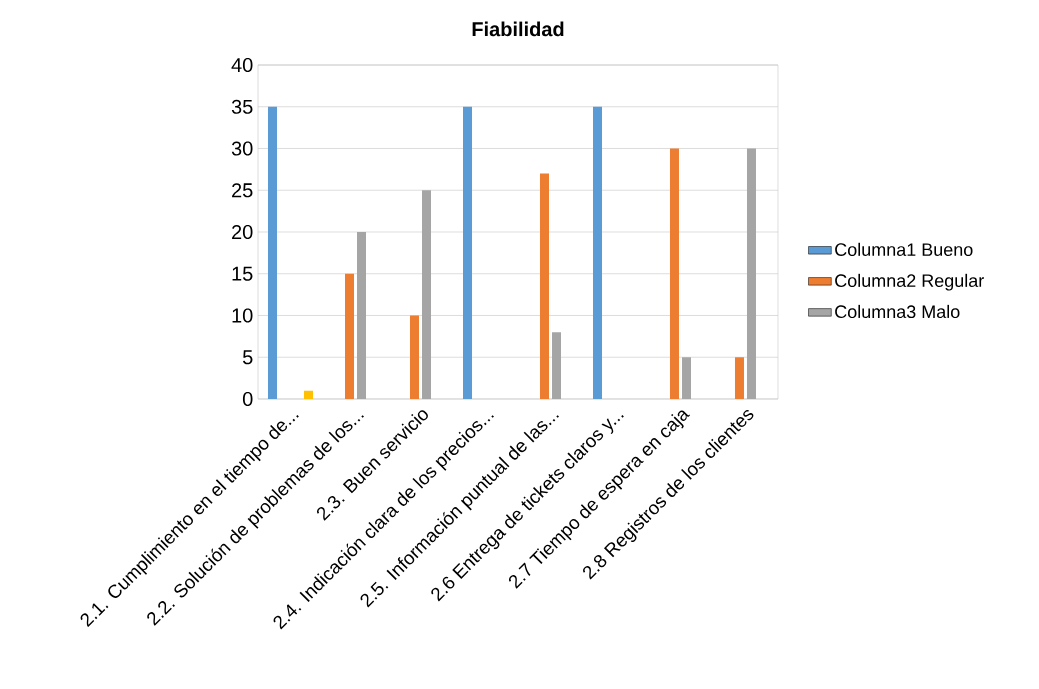 Image resolution: width=1039 pixels, height=689 pixels. Describe the element at coordinates (897, 311) in the screenshot. I see `legend-label: Columna3 Malo` at that location.